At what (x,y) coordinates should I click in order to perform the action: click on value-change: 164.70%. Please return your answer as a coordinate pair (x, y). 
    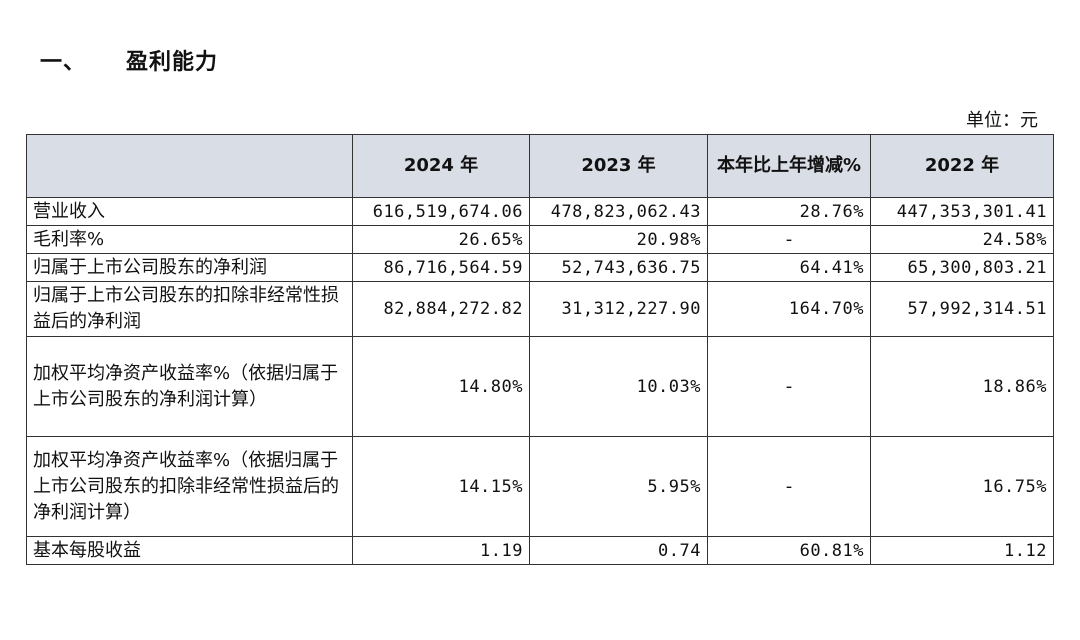
    Looking at the image, I should click on (789, 309).